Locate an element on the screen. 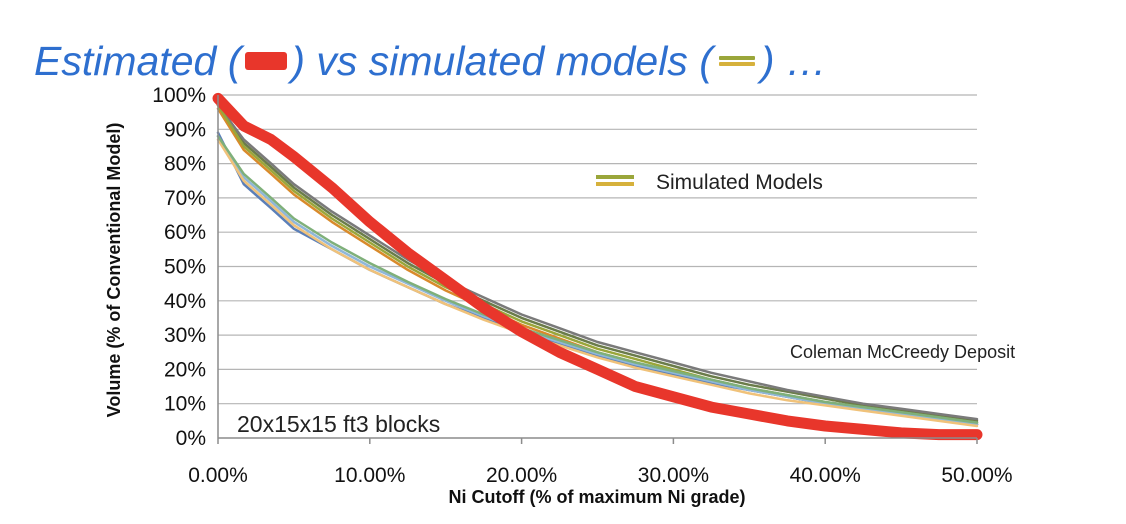 The width and height of the screenshot is (1126, 524). y-tick-label: 60% is located at coordinates (185, 232).